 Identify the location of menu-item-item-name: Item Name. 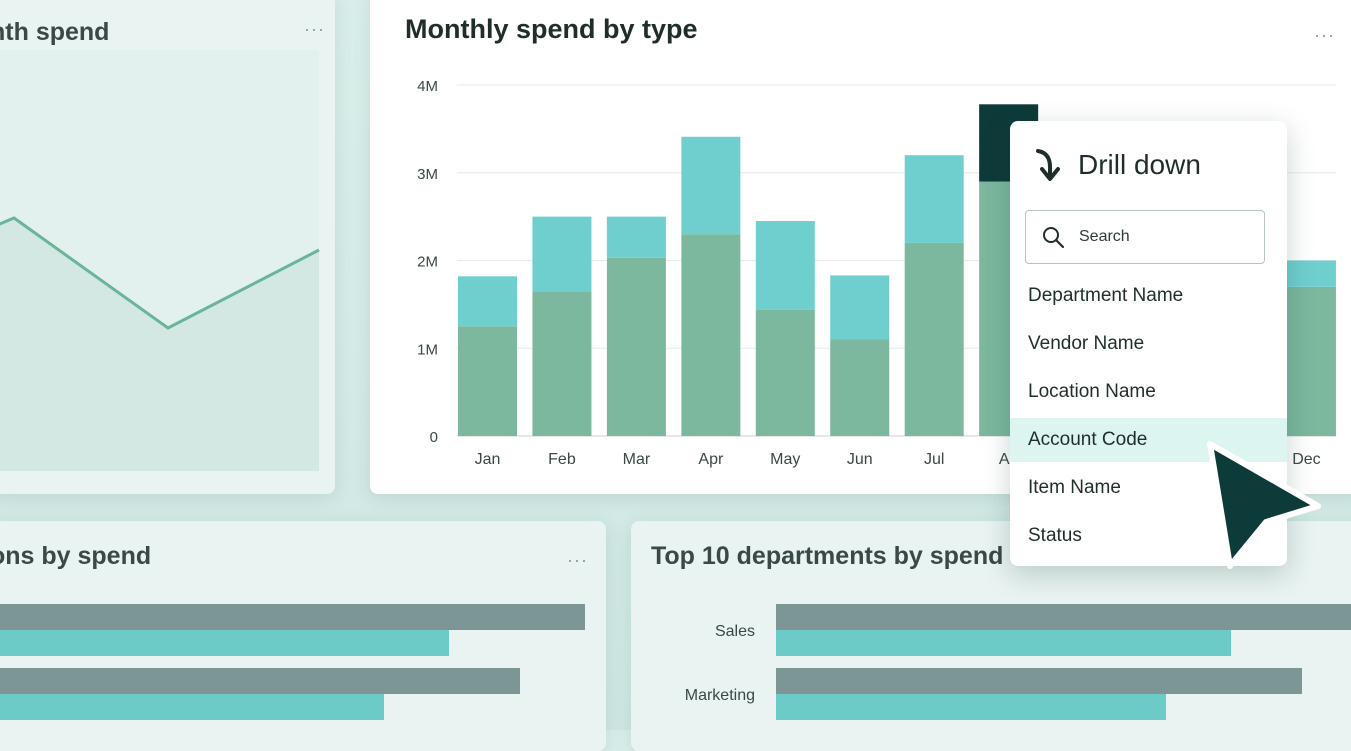
(1074, 487).